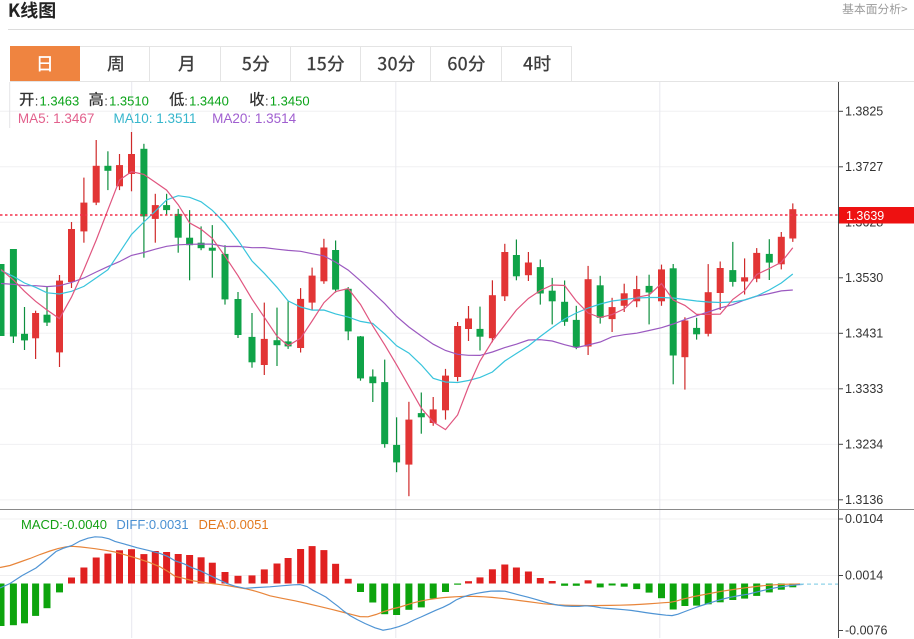 Image resolution: width=914 pixels, height=639 pixels. What do you see at coordinates (152, 524) in the screenshot?
I see `svg-text: DIFF:0.0031` at bounding box center [152, 524].